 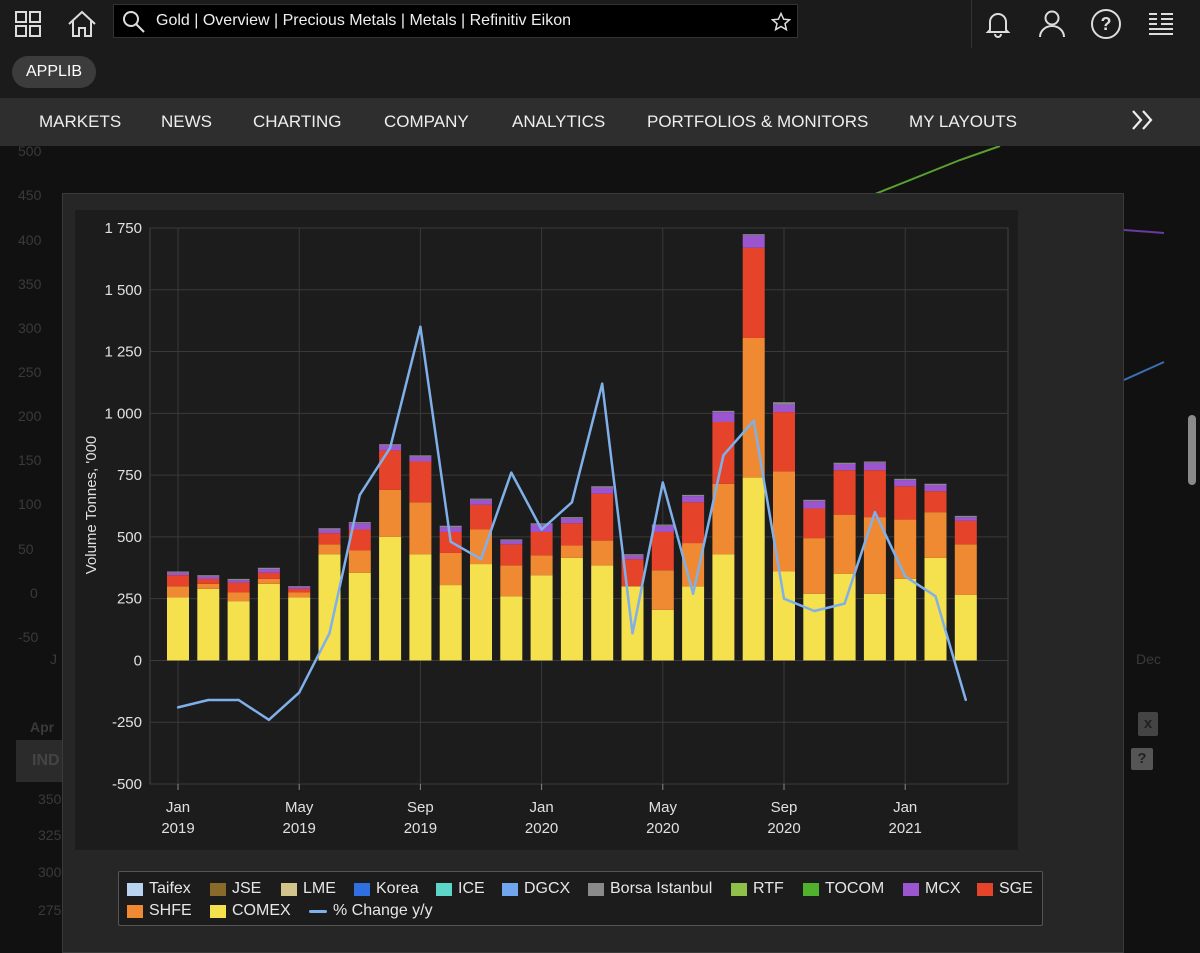 I want to click on bell-icon, so click(x=998, y=24).